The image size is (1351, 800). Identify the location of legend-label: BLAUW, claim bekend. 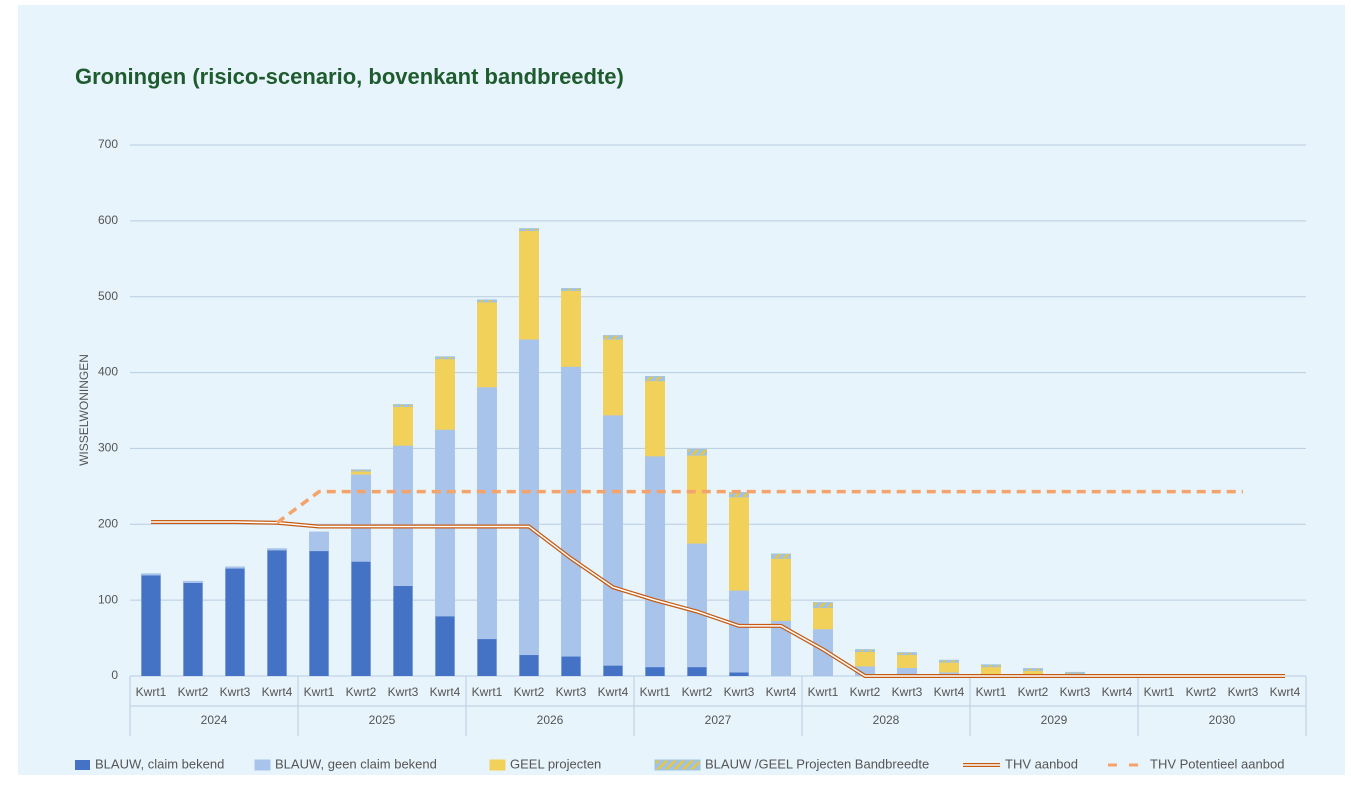
(159, 763).